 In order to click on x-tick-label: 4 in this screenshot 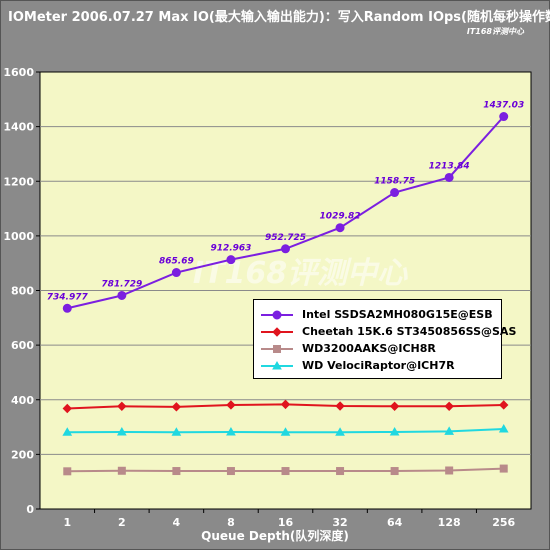, I will do `click(177, 522)`.